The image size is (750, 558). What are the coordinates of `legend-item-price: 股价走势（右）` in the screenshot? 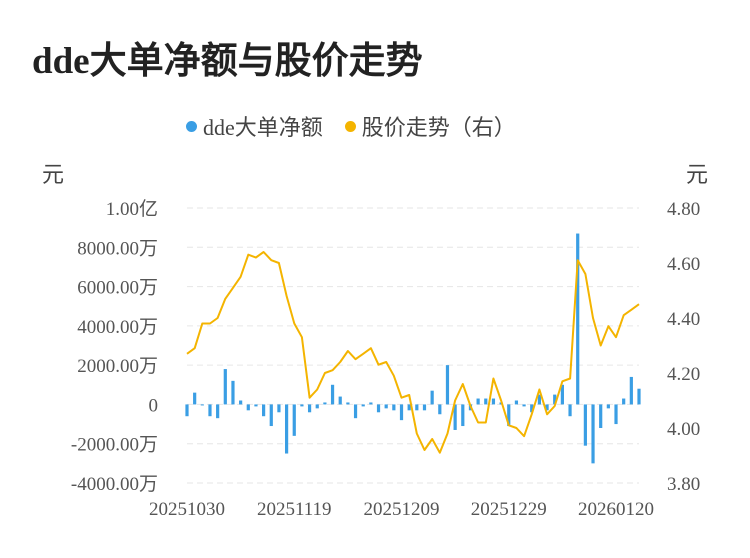 It's located at (430, 126).